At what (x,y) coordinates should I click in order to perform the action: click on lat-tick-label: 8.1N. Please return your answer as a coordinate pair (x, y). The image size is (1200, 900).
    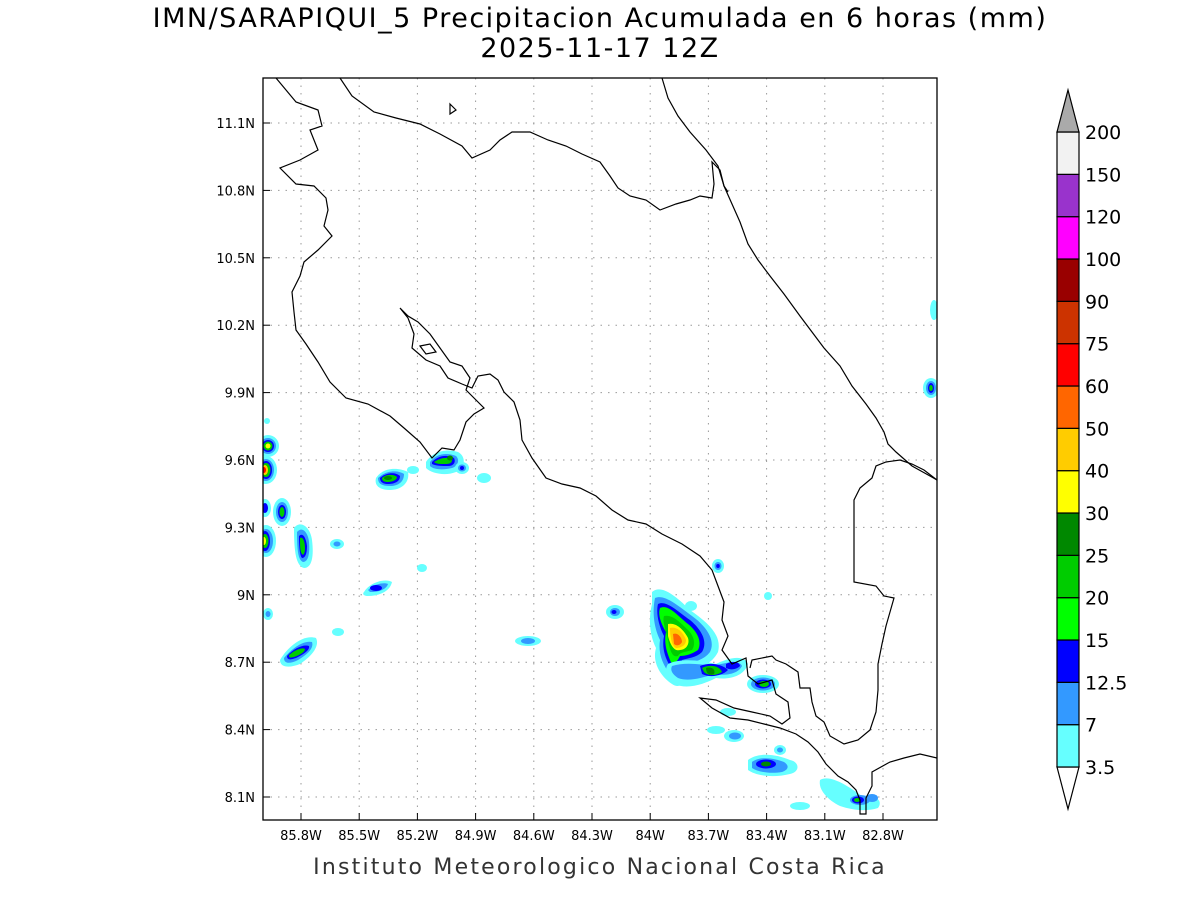
    Looking at the image, I should click on (240, 798).